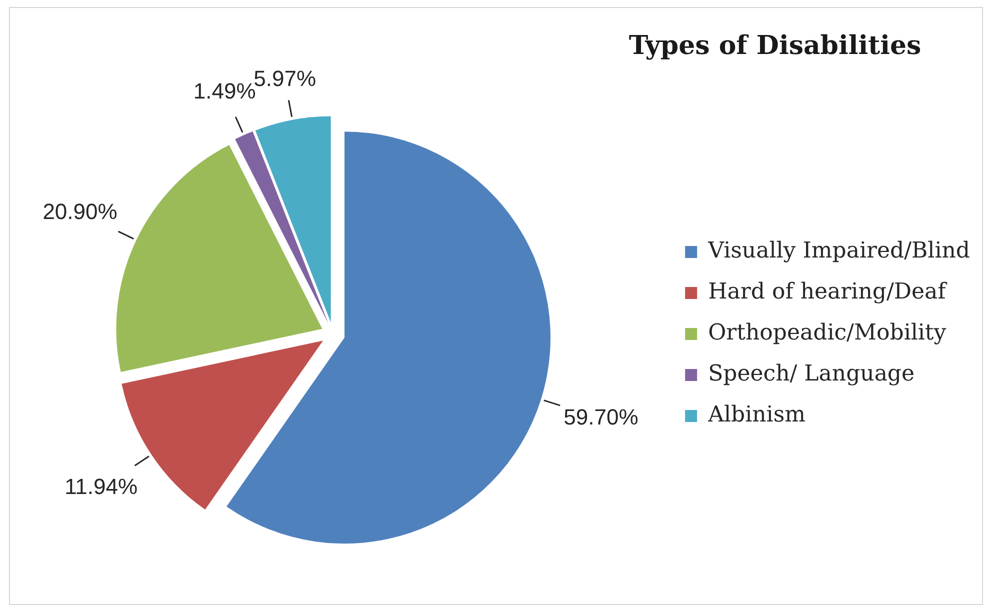 The image size is (984, 611). Describe the element at coordinates (224, 91) in the screenshot. I see `data-label: 1.49%` at that location.